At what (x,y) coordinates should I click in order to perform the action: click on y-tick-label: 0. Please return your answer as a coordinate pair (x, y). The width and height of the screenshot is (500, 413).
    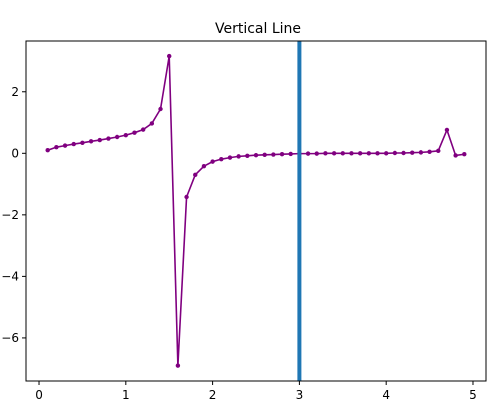
    Looking at the image, I should click on (15, 153).